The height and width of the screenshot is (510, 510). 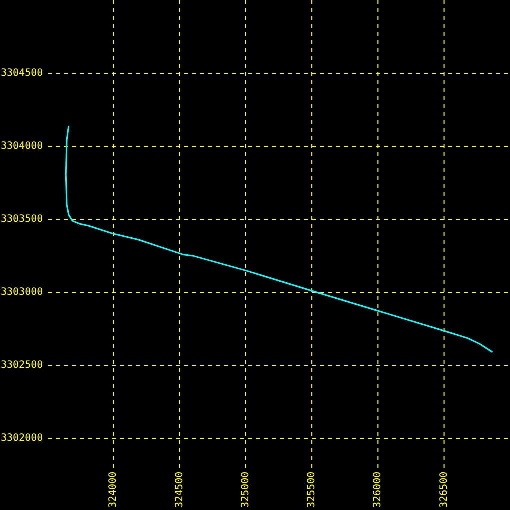 I want to click on x-tick-label: 325500, so click(x=312, y=490).